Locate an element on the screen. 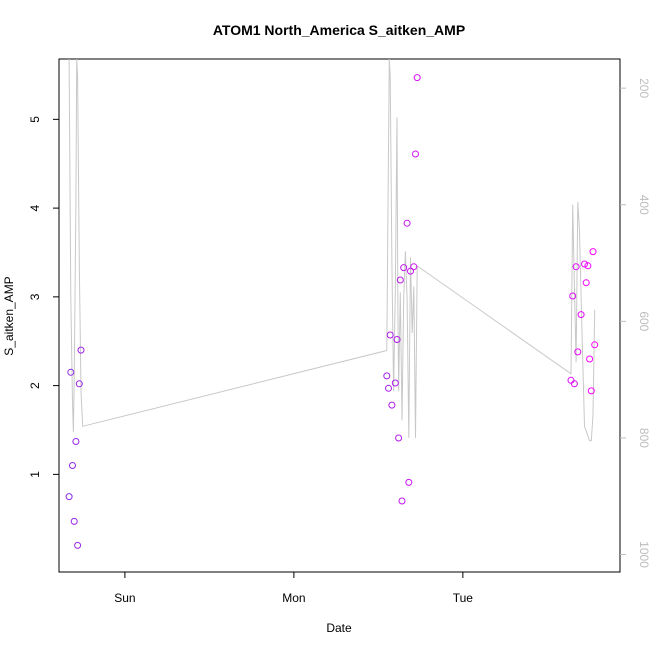  y2-tick-label: 800 is located at coordinates (643, 438).